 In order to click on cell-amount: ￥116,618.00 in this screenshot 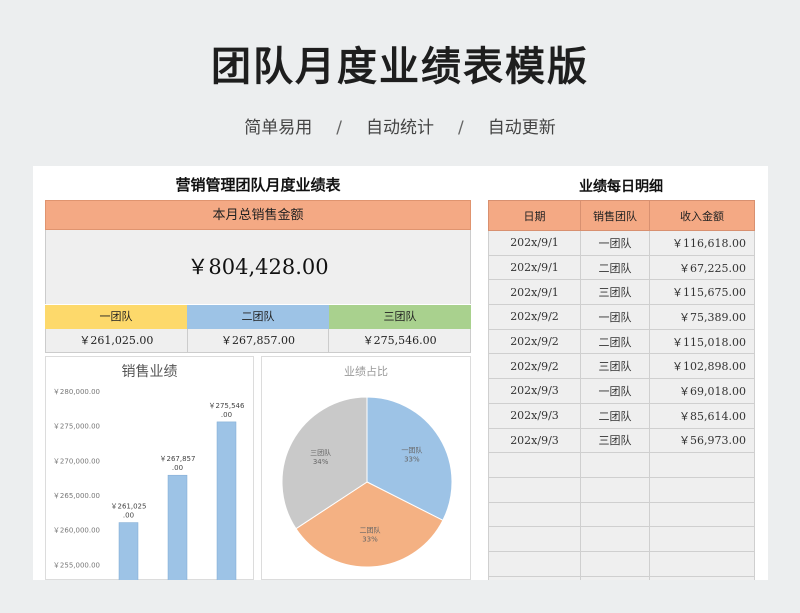, I will do `click(702, 243)`.